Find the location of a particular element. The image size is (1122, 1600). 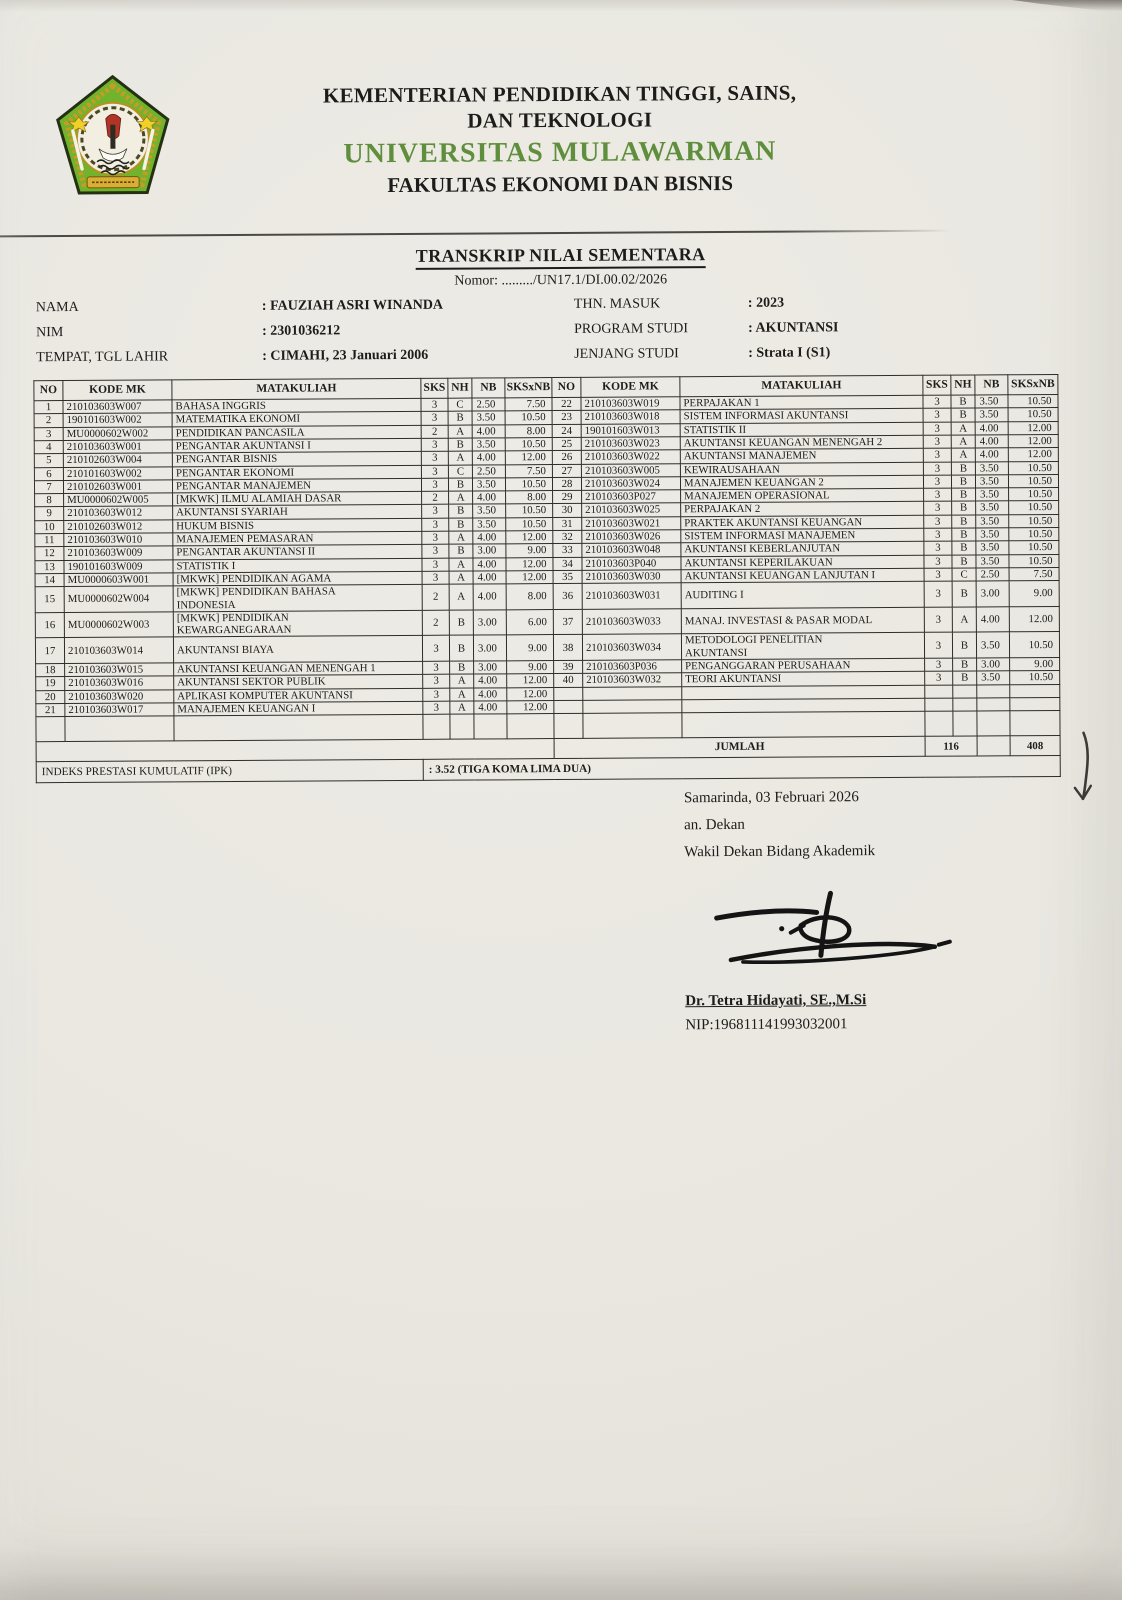

signer-role: Wakil Dekan Bidang Akademik is located at coordinates (780, 852).